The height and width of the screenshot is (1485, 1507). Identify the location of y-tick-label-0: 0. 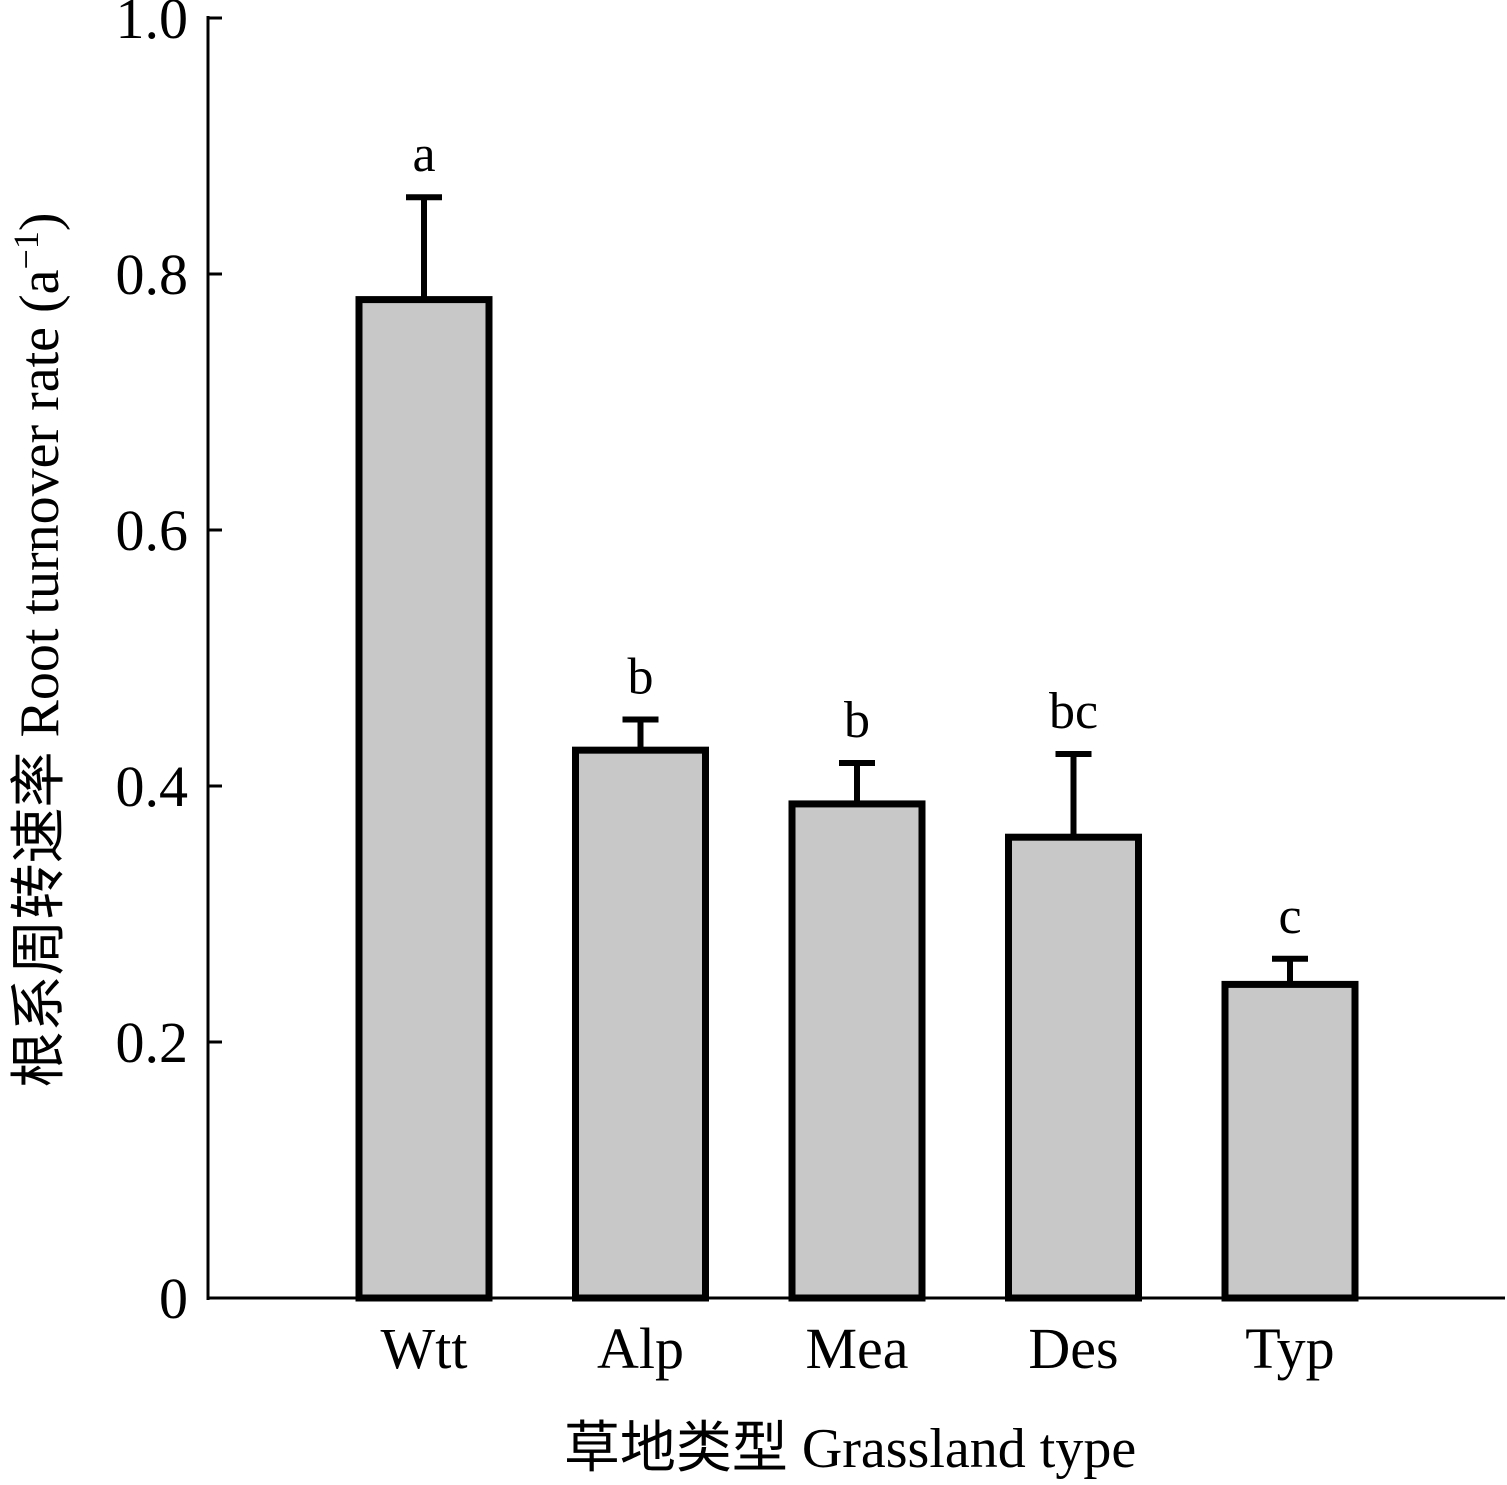
(173, 1298).